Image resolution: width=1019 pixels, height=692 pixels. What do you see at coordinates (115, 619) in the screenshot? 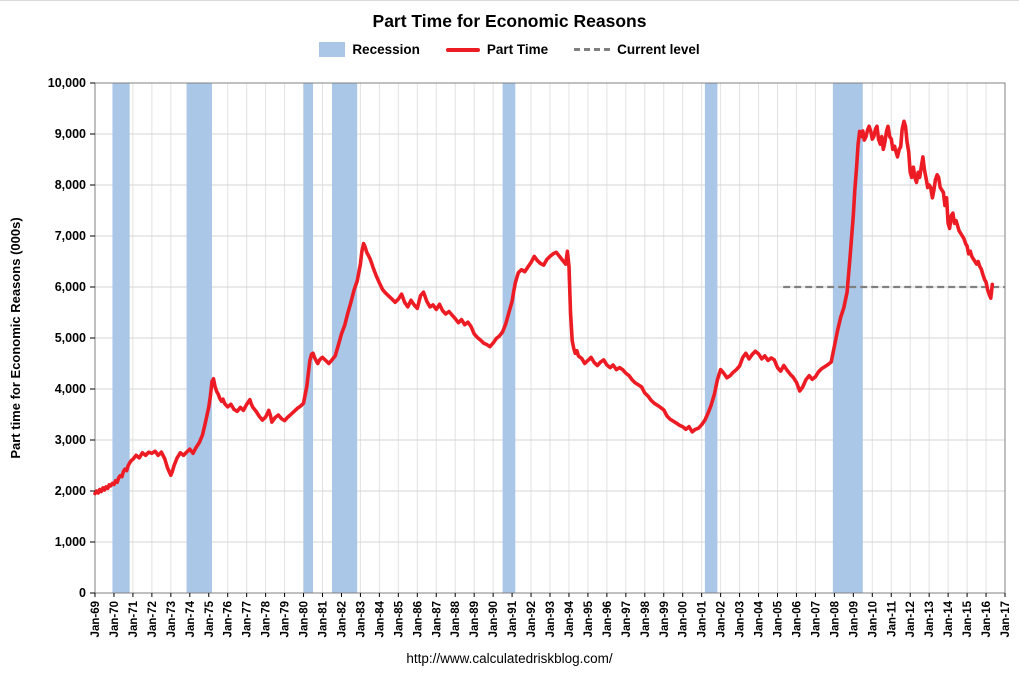
I see `svg-text: Jan-70` at bounding box center [115, 619].